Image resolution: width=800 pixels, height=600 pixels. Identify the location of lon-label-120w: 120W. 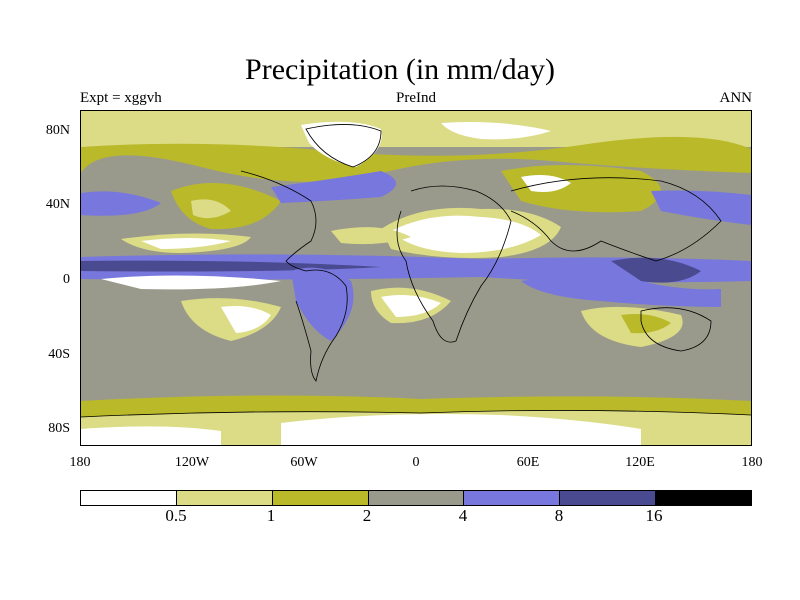
(192, 462).